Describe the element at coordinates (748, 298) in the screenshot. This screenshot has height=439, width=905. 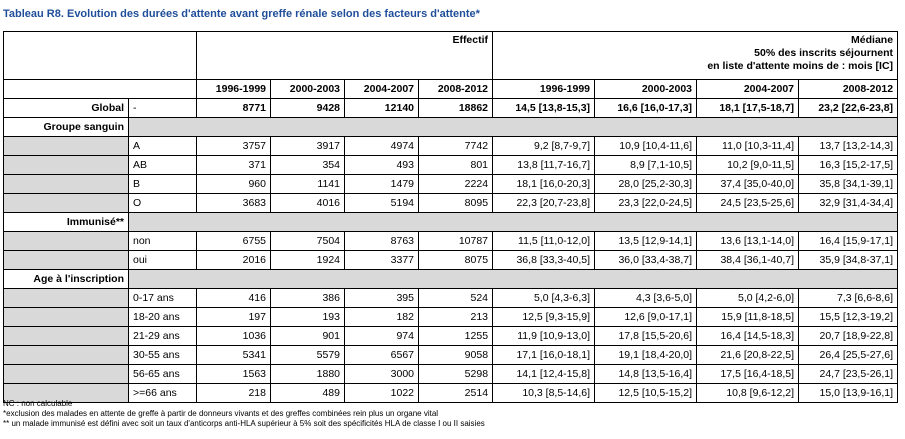
I see `median-cell: 5,0 [4,2-6,0]` at that location.